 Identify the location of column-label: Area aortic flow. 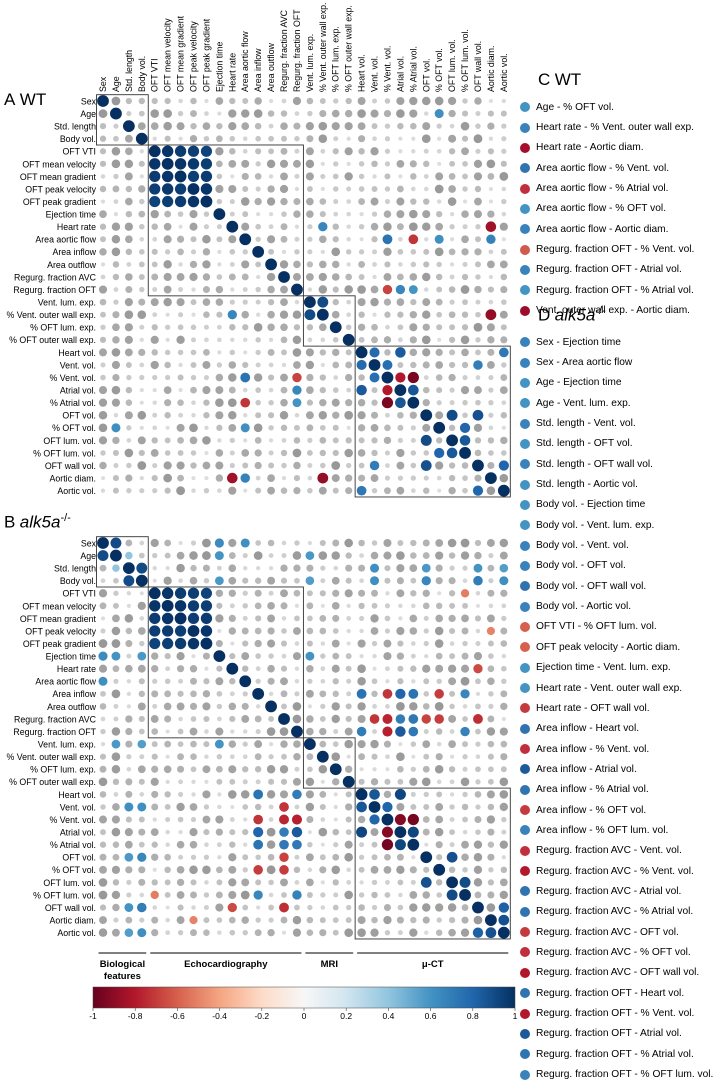
(245, 61).